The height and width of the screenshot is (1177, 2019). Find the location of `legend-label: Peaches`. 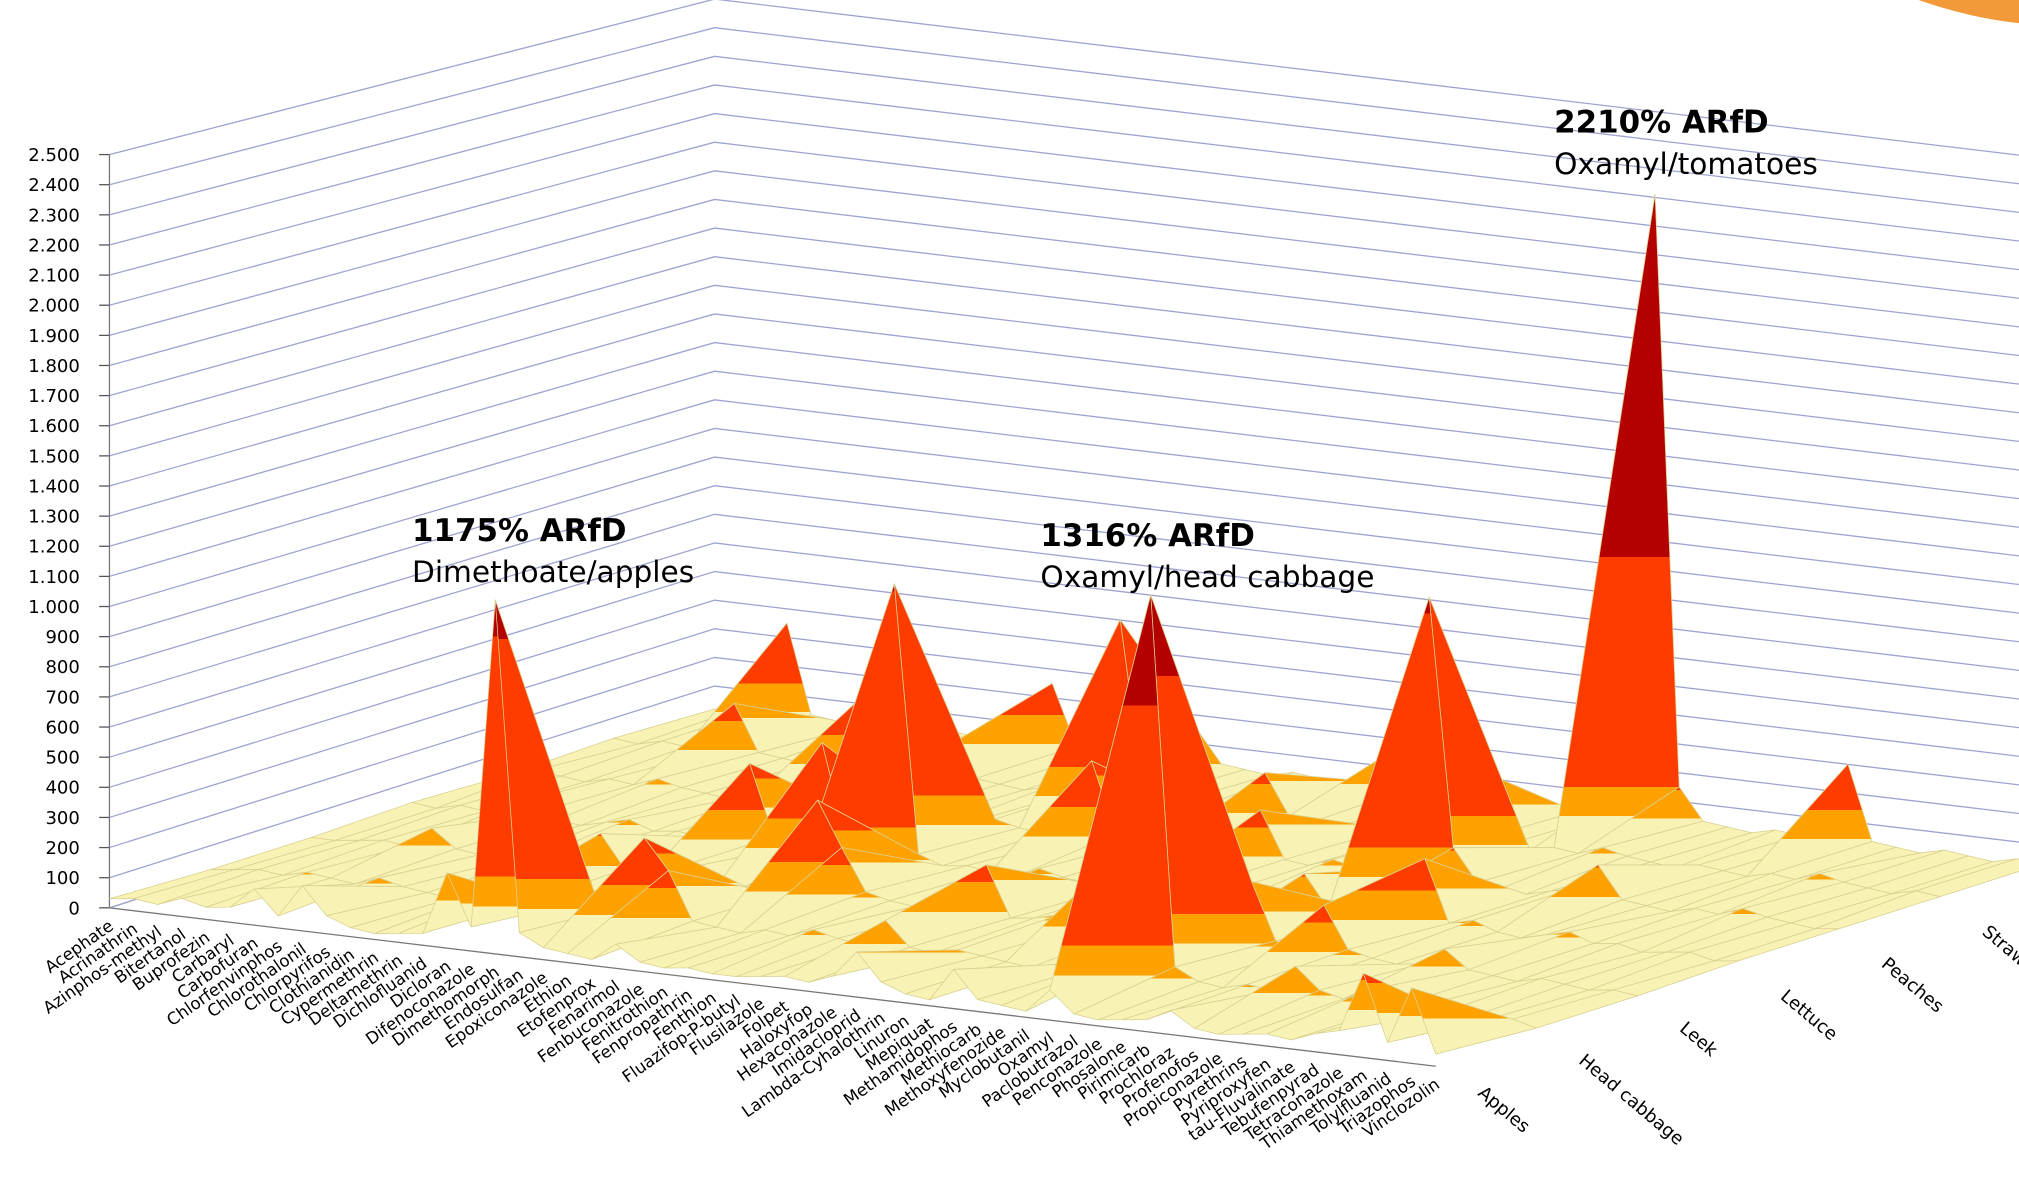

legend-label: Peaches is located at coordinates (1912, 986).